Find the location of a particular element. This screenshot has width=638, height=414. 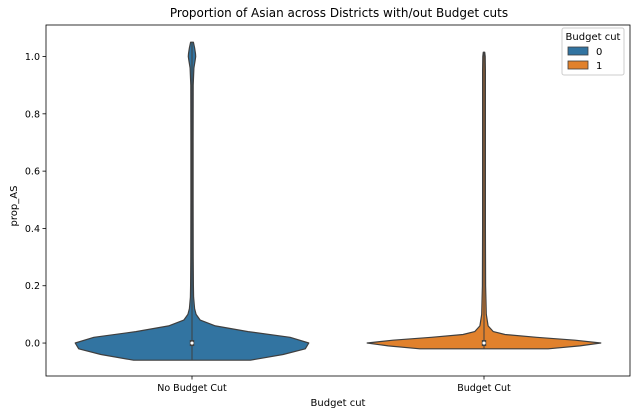

x-tick-label: No Budget Cut is located at coordinates (192, 388).